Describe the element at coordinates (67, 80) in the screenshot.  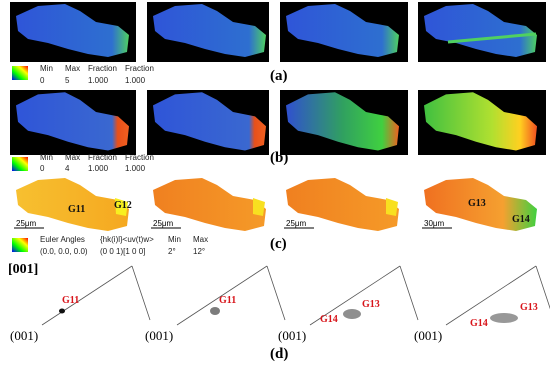
I see `legend-value: 5` at that location.